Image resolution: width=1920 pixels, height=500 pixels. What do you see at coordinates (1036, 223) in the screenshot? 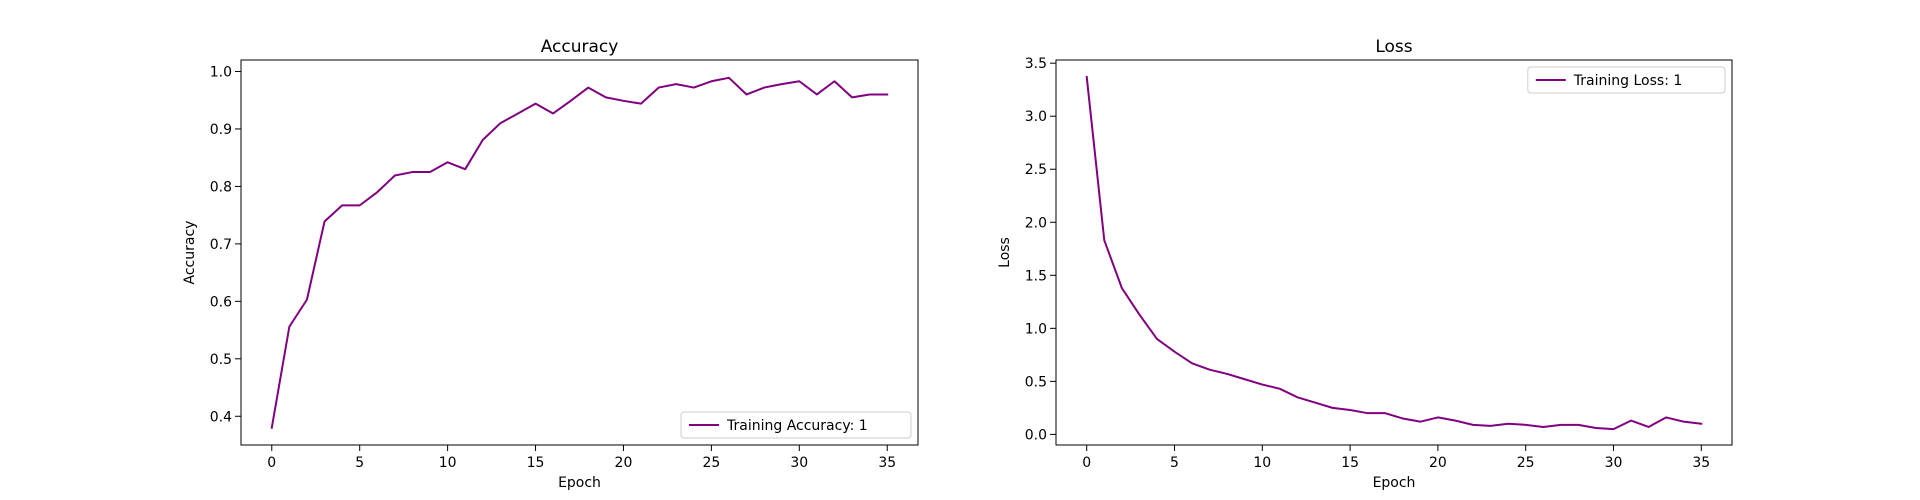
I see `y-tick-label: 2.0` at bounding box center [1036, 223].